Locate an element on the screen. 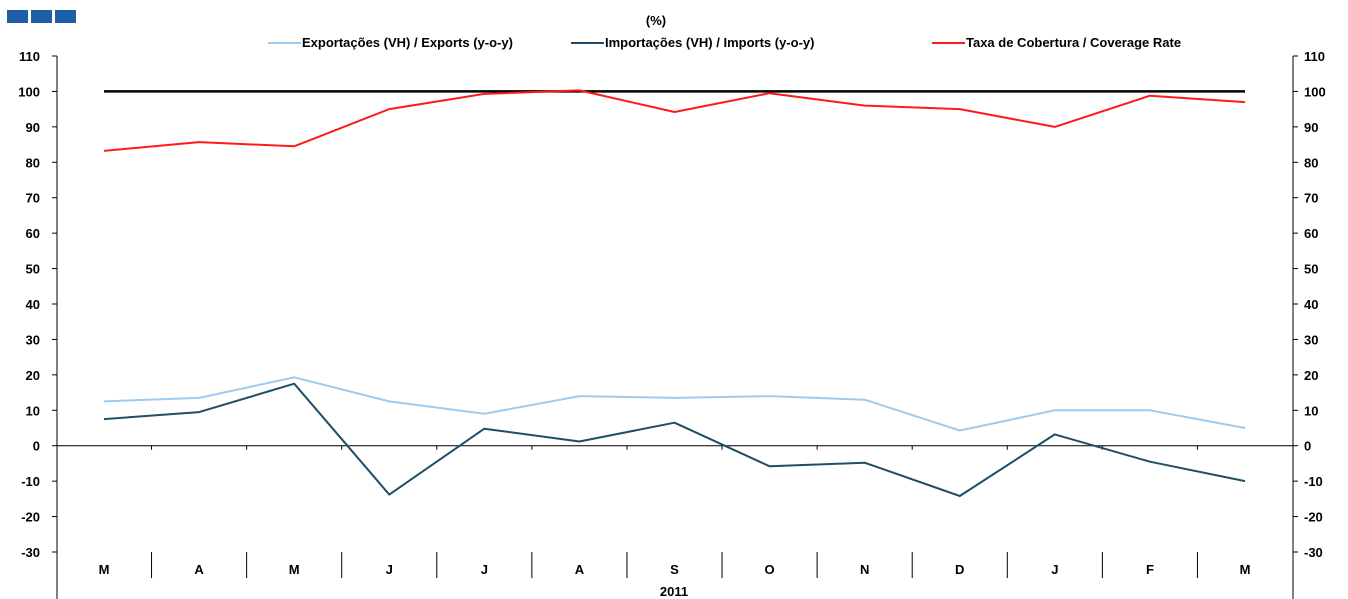 The width and height of the screenshot is (1348, 599). y-tick-label-right: 60 is located at coordinates (1311, 233).